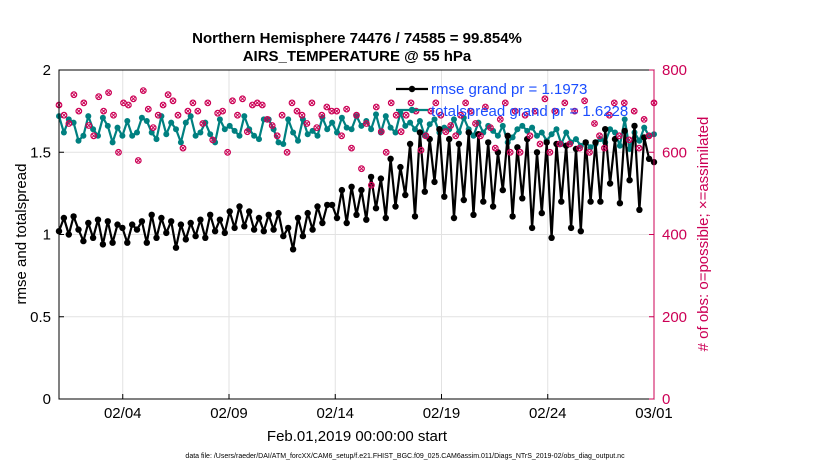  What do you see at coordinates (509, 89) in the screenshot?
I see `legend-rmse-label: rmse grand pr = 1.1973` at bounding box center [509, 89].